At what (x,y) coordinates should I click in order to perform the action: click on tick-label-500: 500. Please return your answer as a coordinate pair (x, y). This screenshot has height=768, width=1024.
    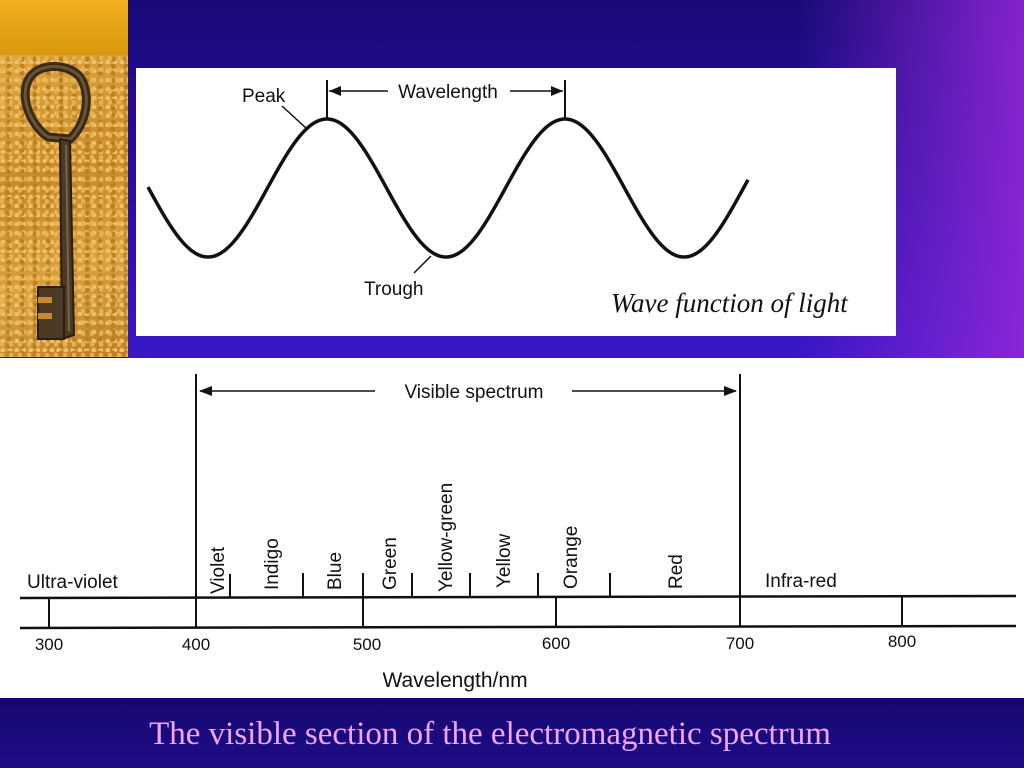
    Looking at the image, I should click on (367, 644).